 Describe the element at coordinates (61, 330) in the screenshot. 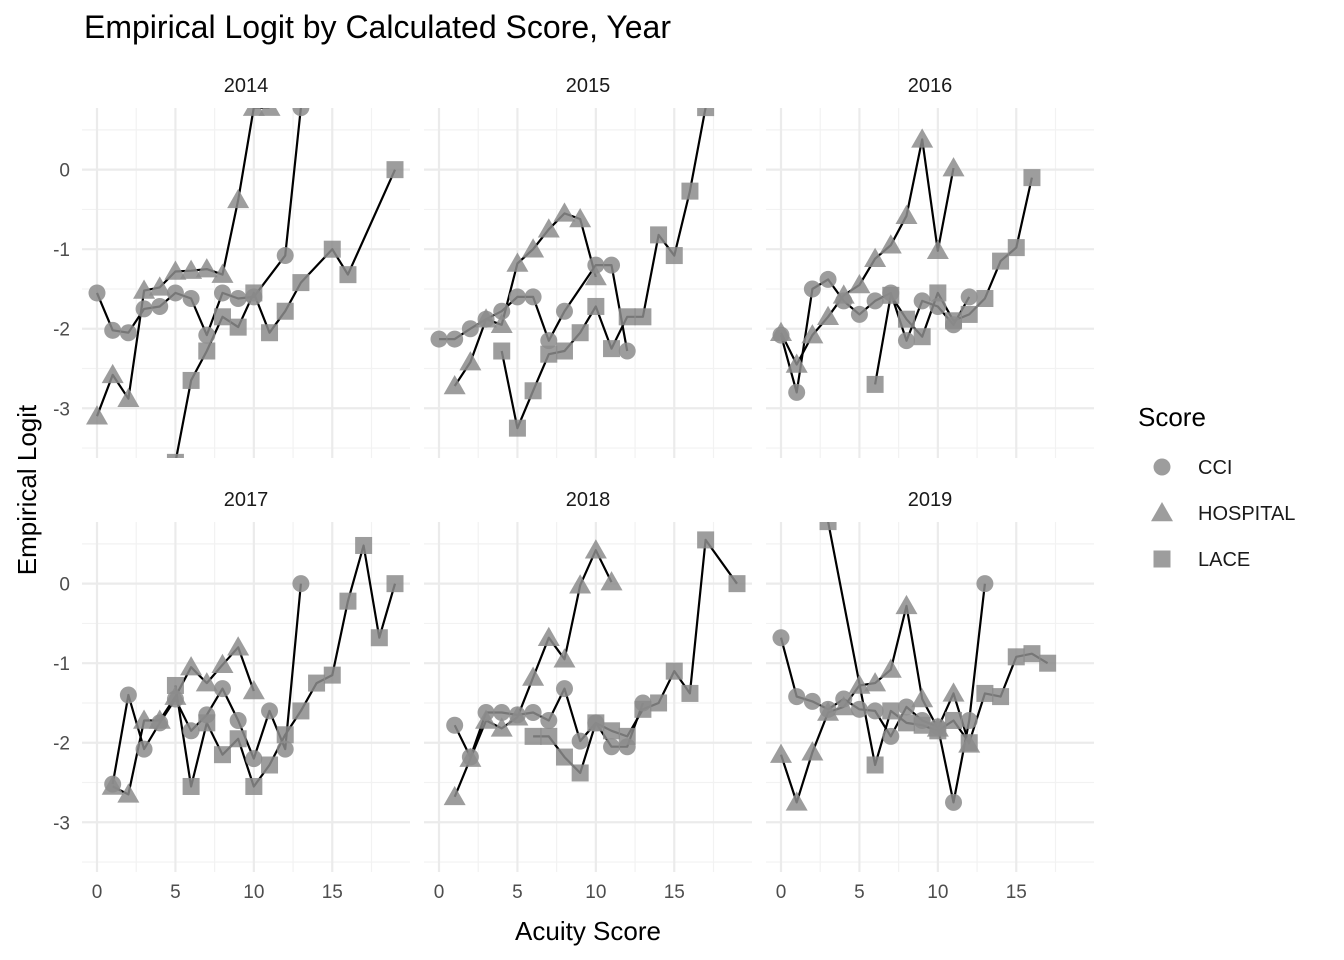

I see `y-tick-label: -2` at that location.